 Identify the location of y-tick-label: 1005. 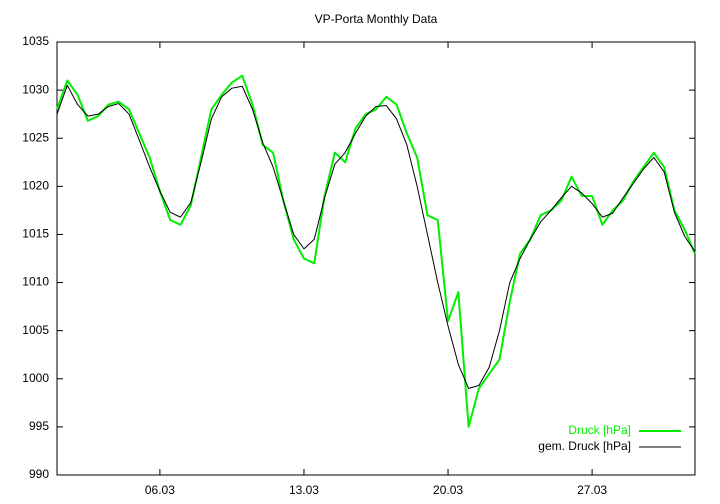
(35, 330).